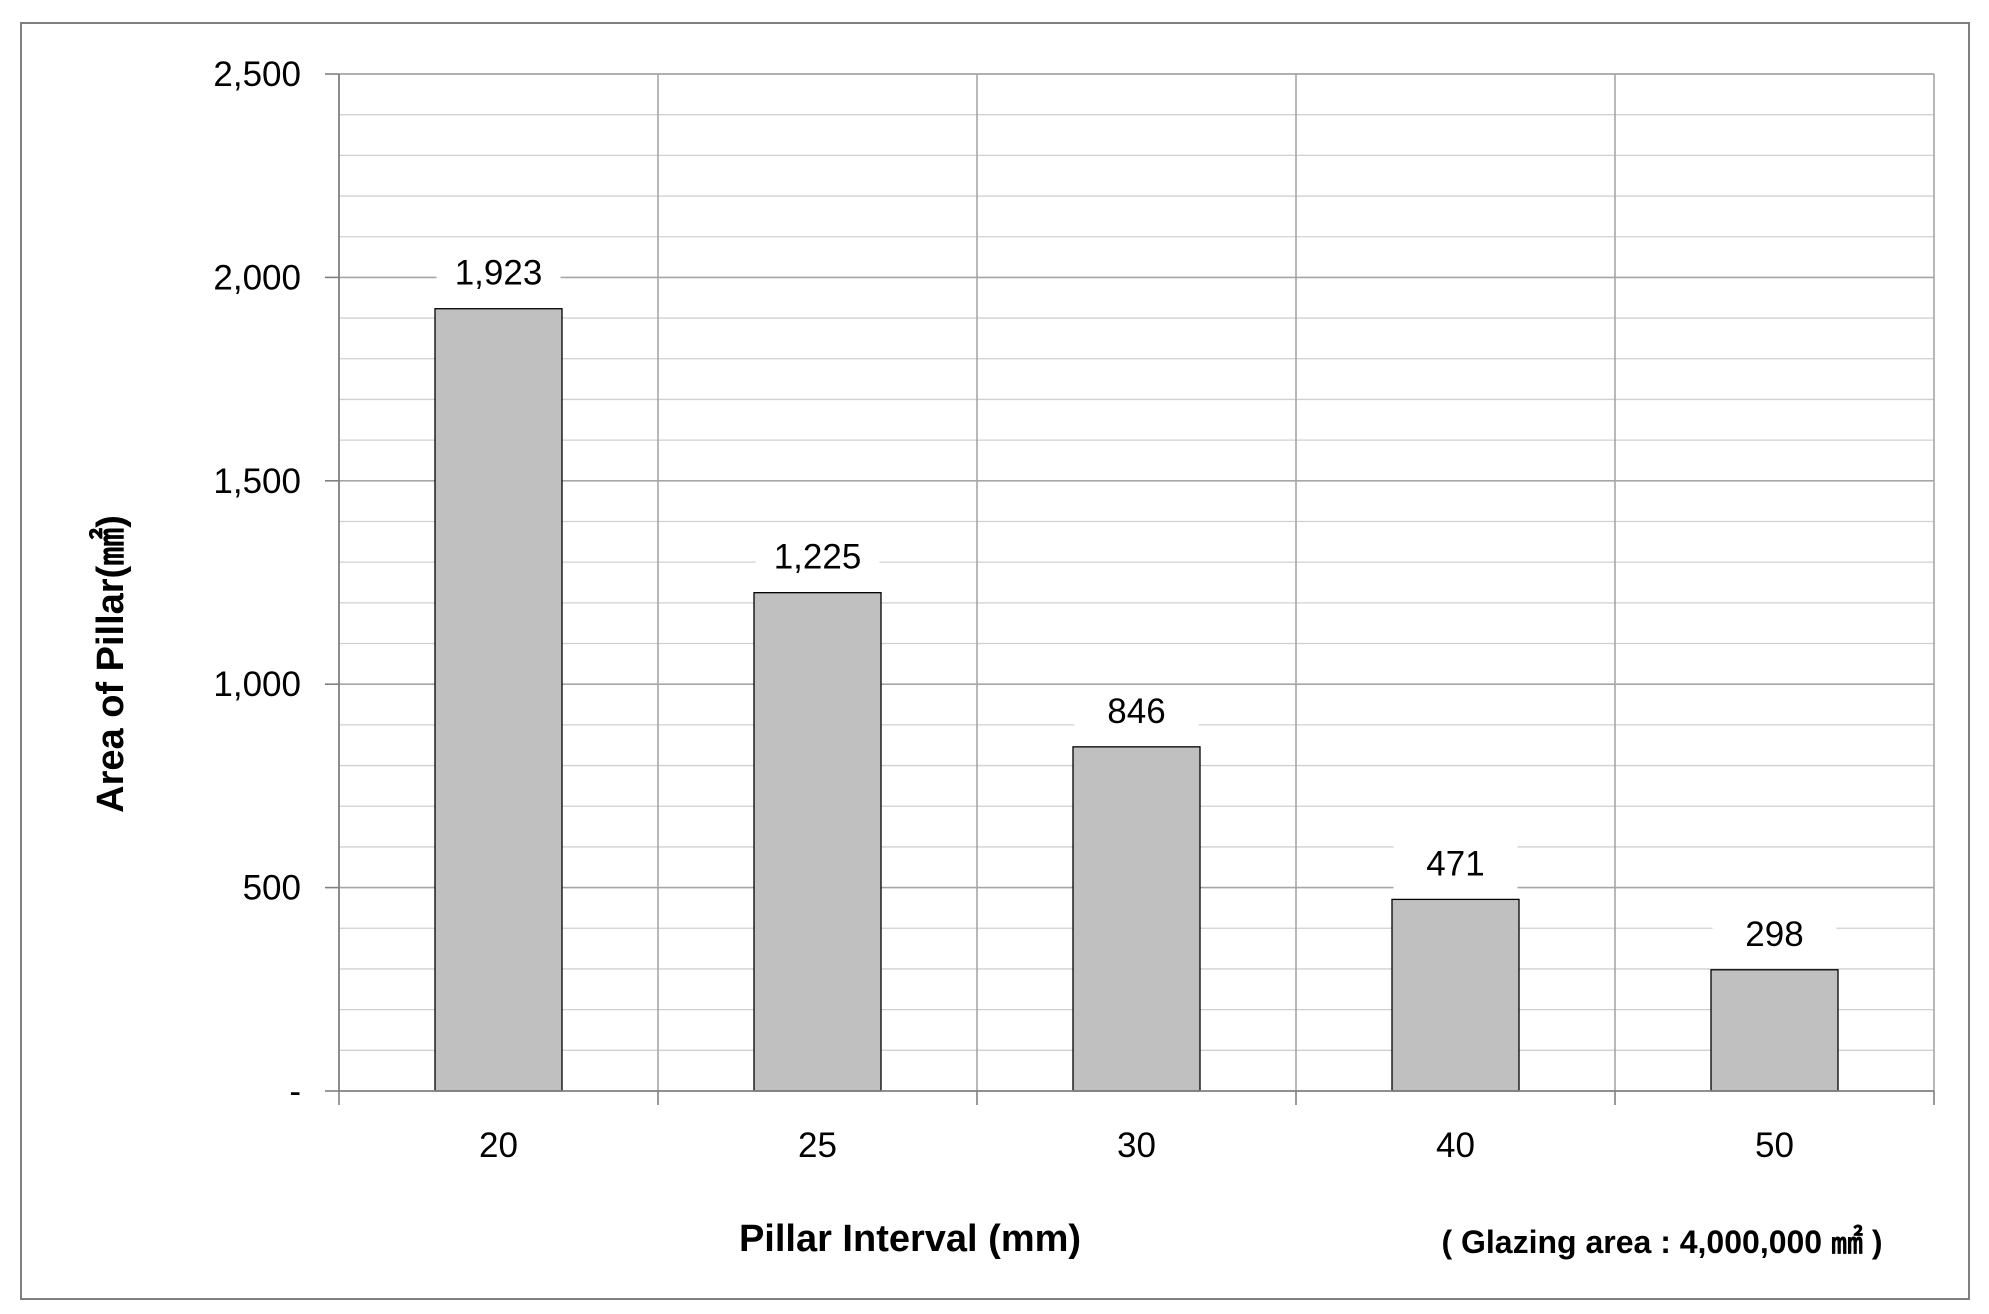 This screenshot has height=1314, width=1989. Describe the element at coordinates (498, 1145) in the screenshot. I see `x-tick-label: 20` at that location.